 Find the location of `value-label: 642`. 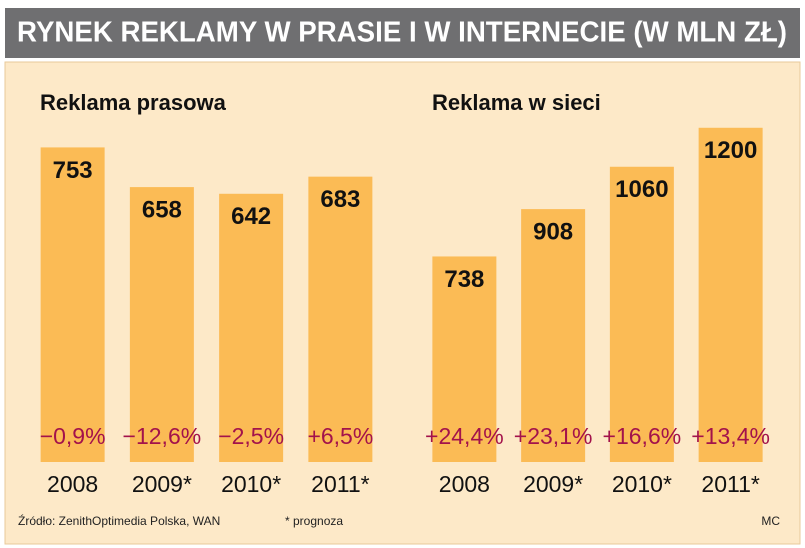

value-label: 642 is located at coordinates (251, 216).